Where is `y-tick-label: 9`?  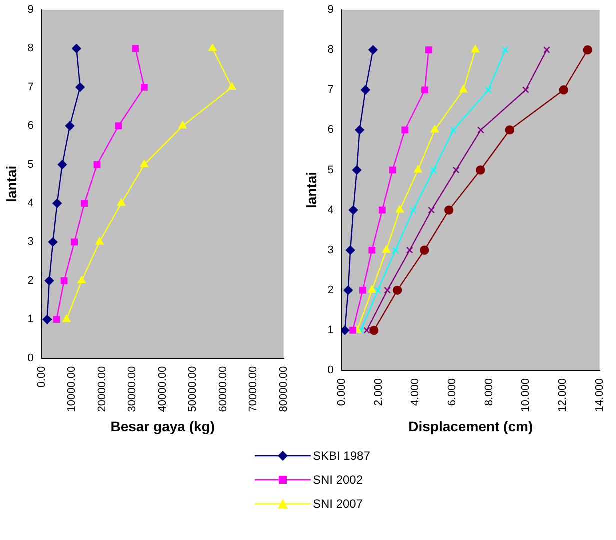
y-tick-label: 9 is located at coordinates (331, 10).